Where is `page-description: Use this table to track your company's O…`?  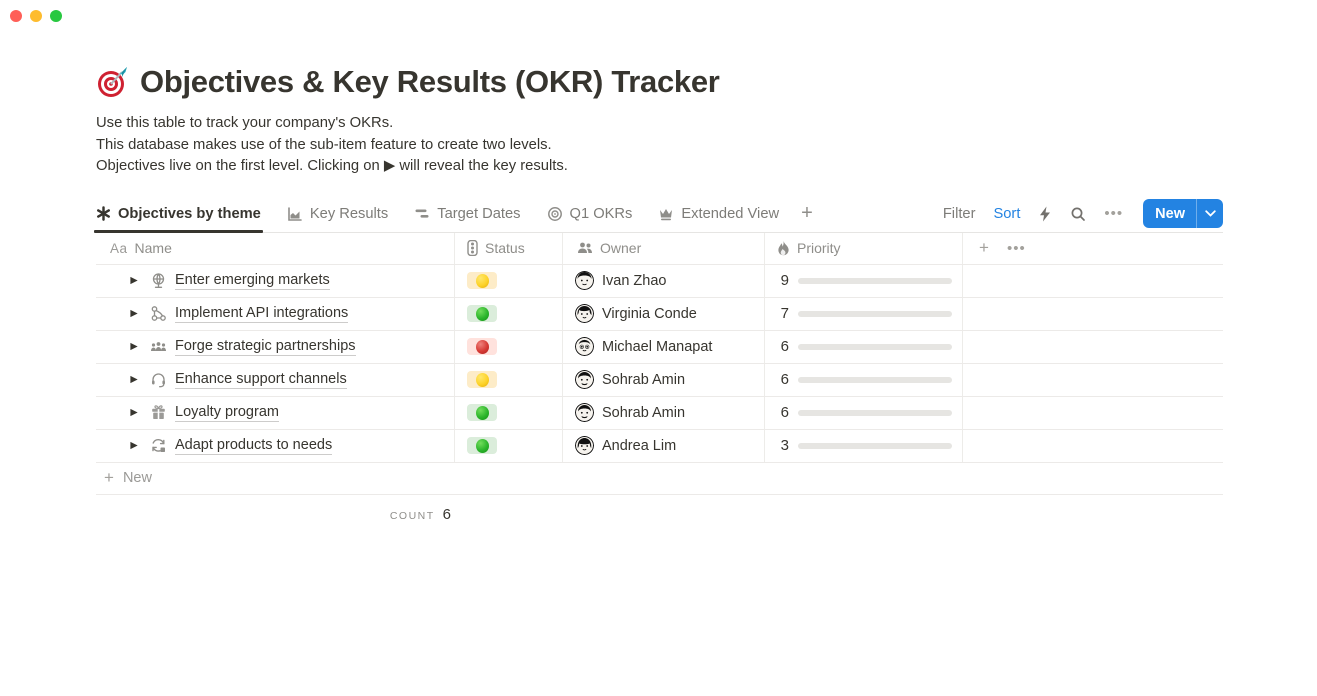 page-description: Use this table to track your company's O… is located at coordinates (659, 145).